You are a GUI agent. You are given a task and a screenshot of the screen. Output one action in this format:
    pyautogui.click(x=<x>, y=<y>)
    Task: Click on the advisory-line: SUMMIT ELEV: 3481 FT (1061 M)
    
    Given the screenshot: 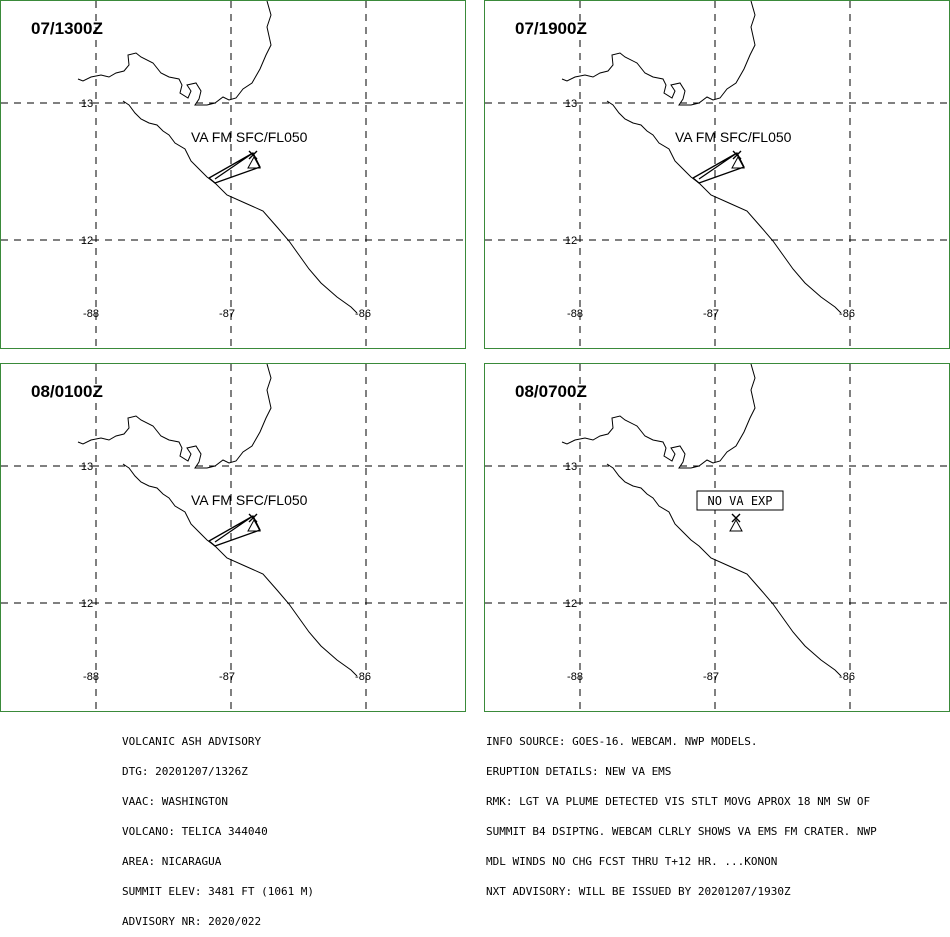 What is the action you would take?
    pyautogui.click(x=218, y=891)
    